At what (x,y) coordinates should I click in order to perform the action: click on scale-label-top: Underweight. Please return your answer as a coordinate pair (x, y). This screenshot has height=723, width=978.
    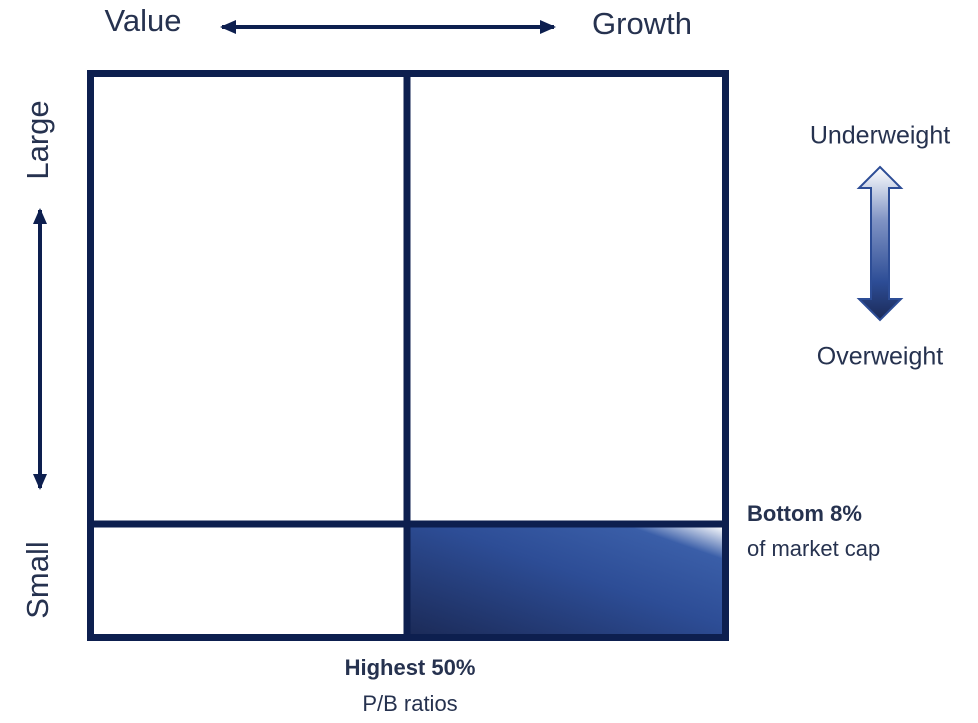
    Looking at the image, I should click on (880, 136).